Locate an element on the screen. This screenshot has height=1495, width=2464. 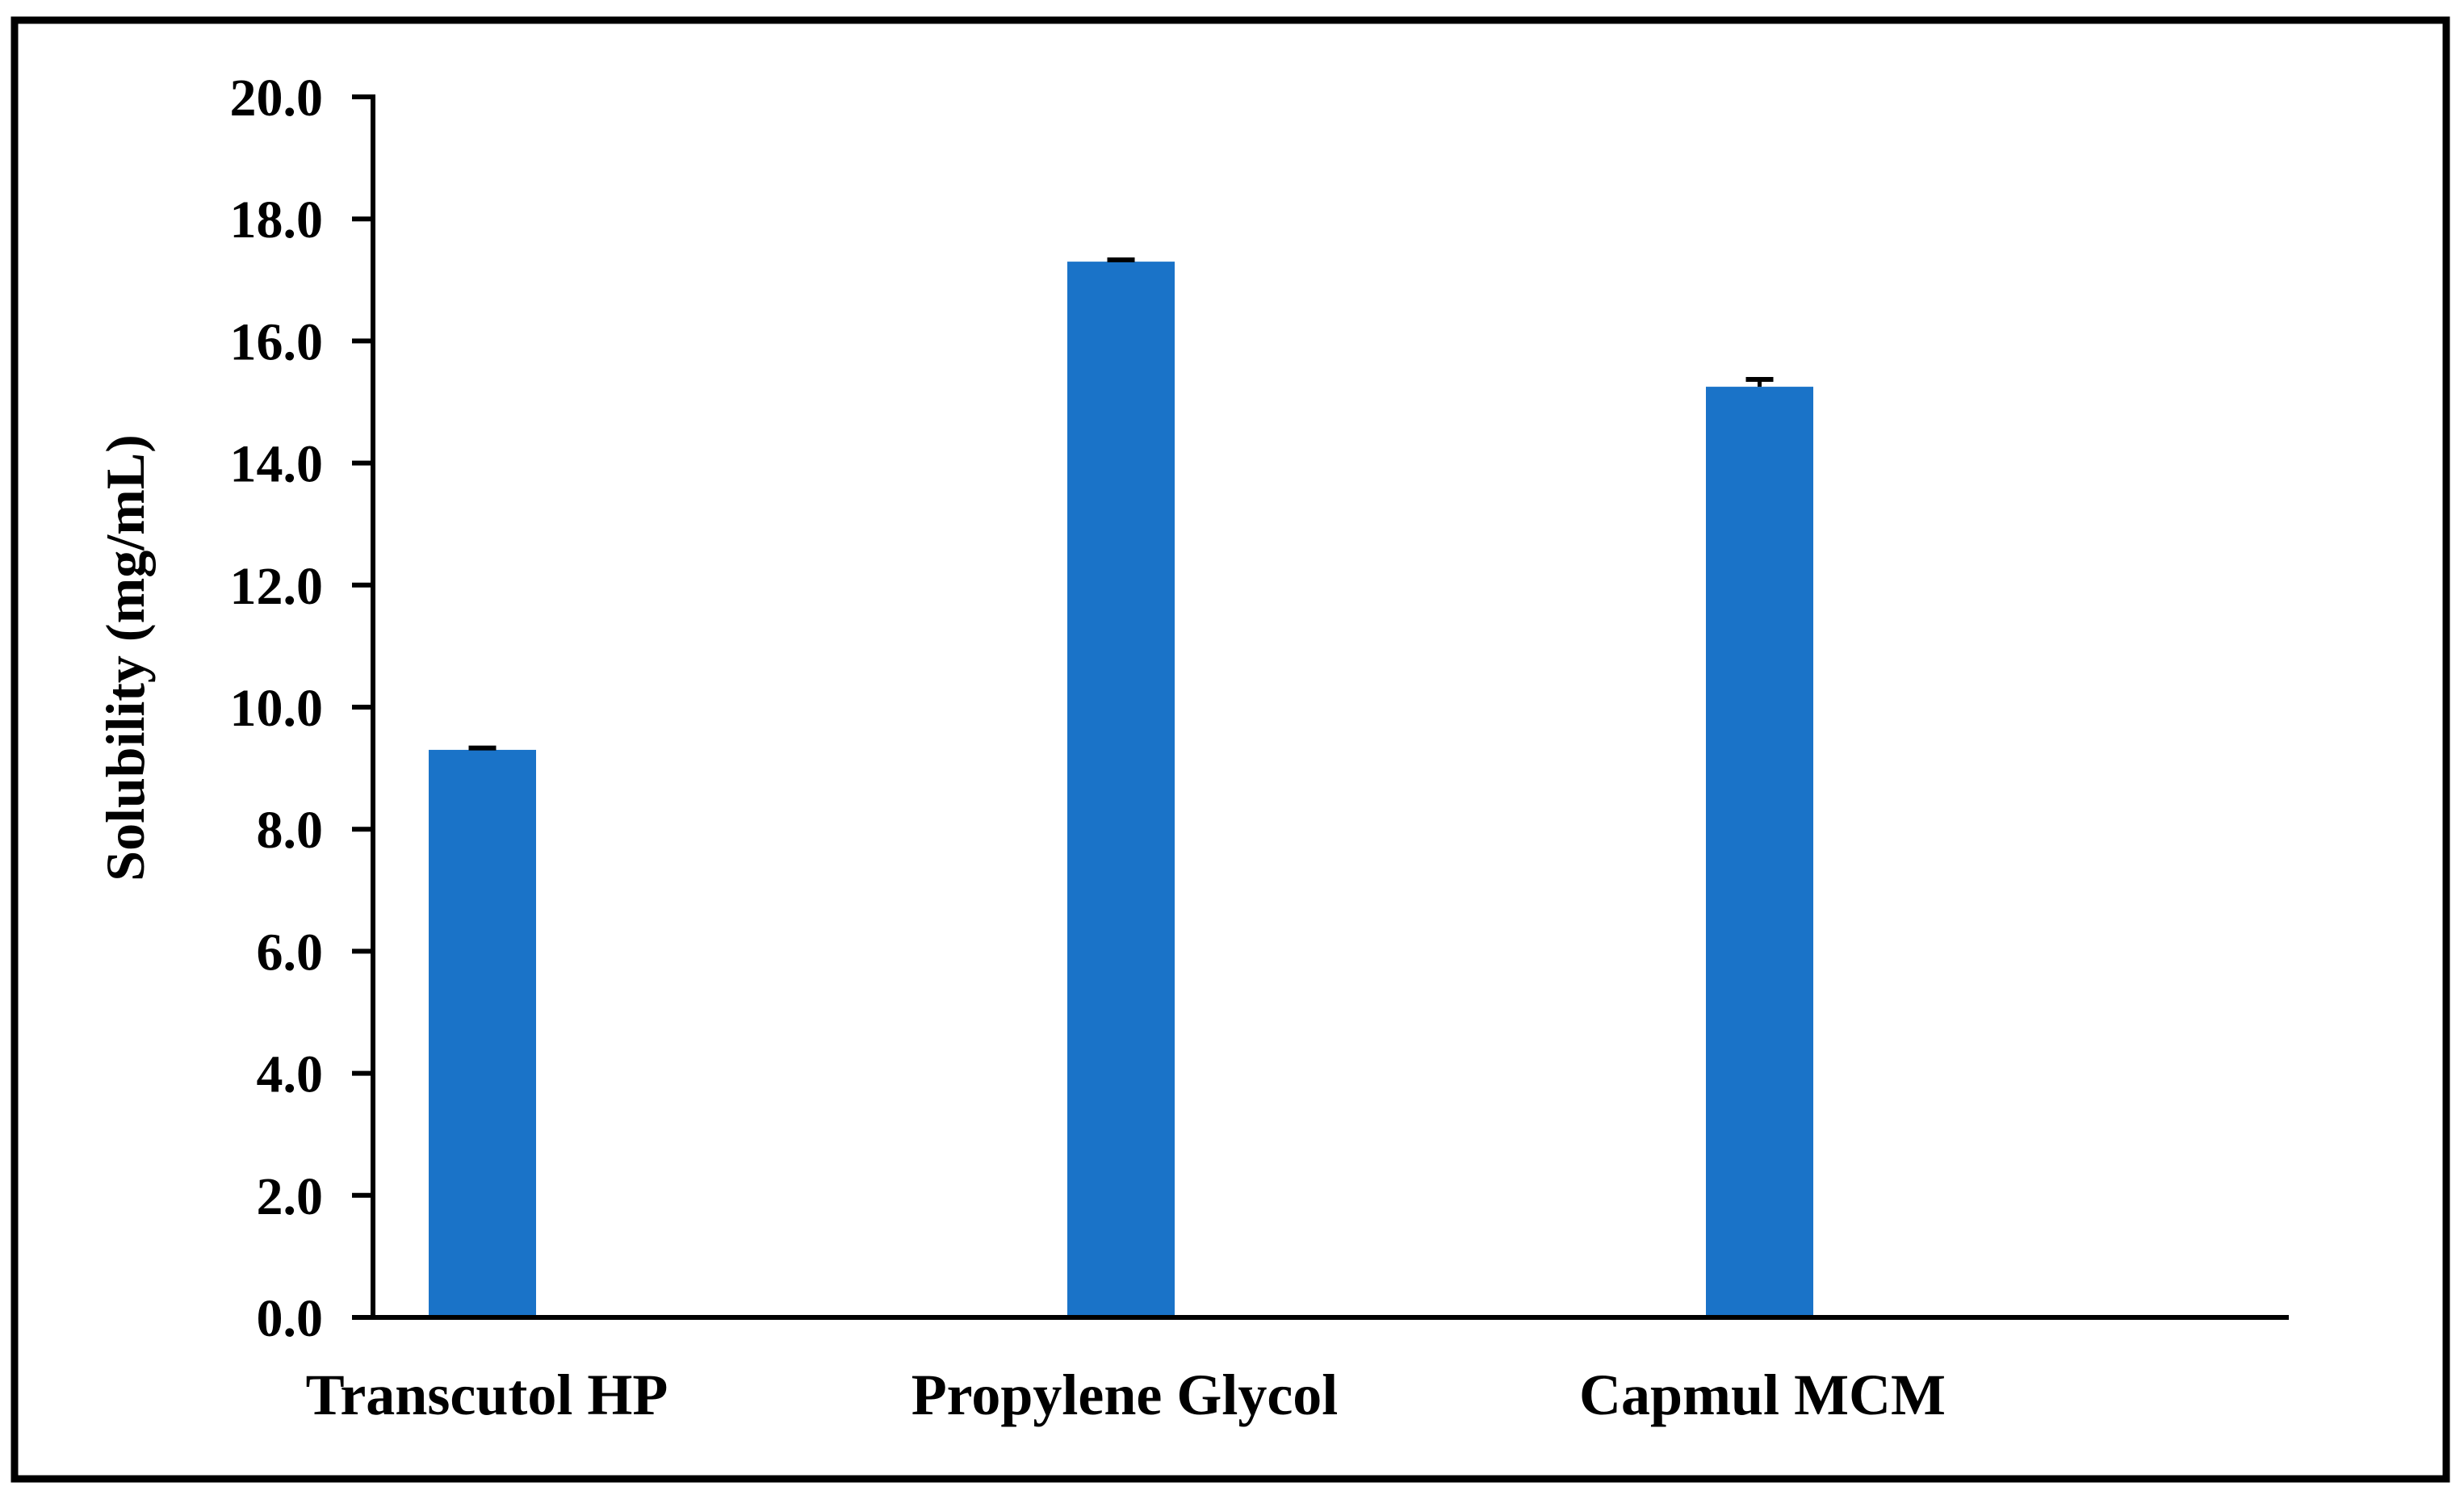
y-tick-label: 14.0 is located at coordinates (277, 464).